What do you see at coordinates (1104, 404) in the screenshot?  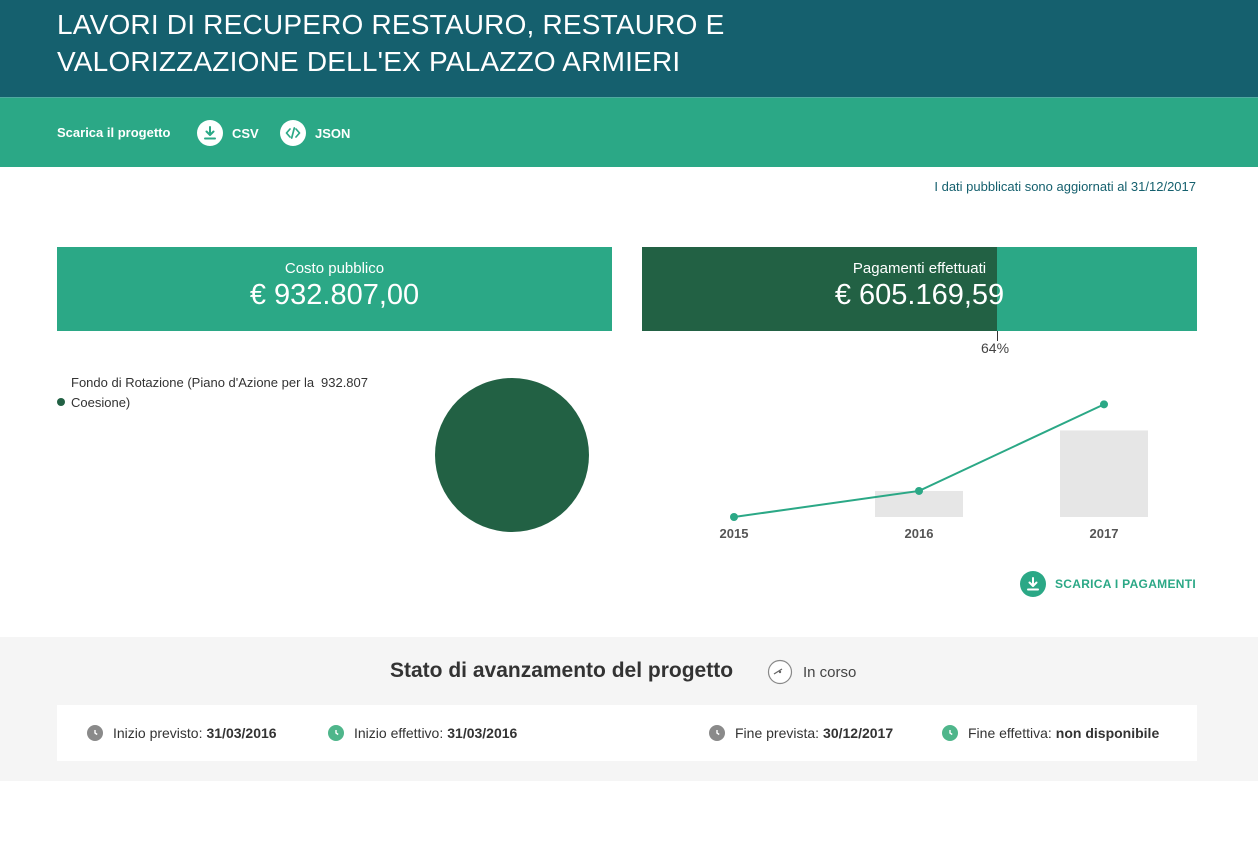 I see `cumulative-point-2017` at bounding box center [1104, 404].